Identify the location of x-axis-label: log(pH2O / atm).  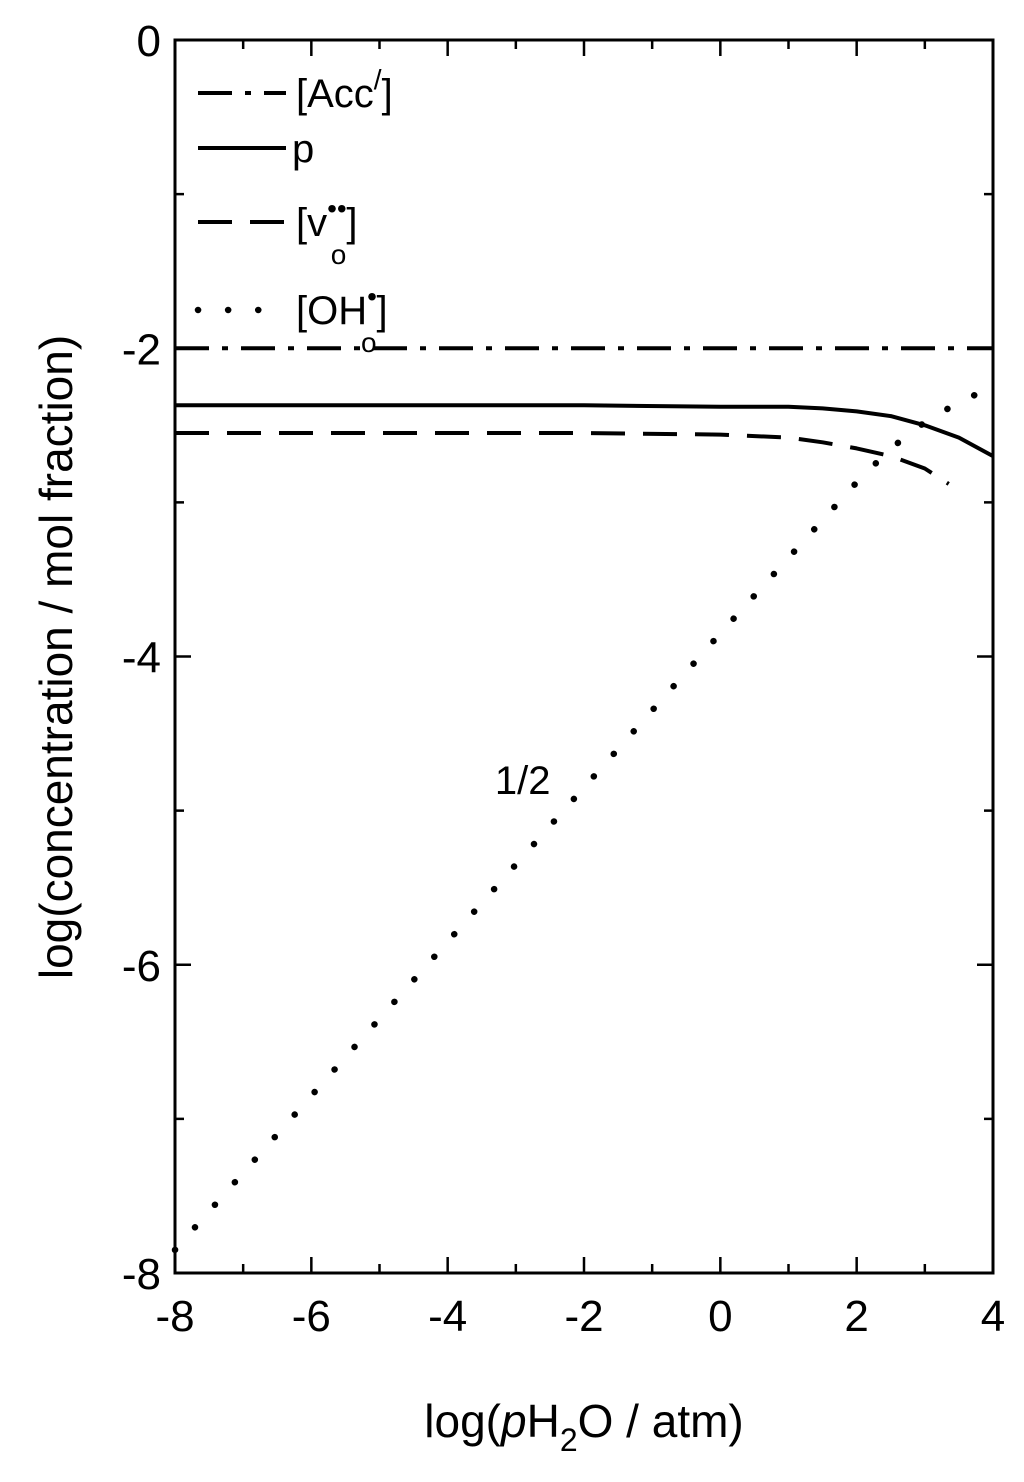
(583, 1426).